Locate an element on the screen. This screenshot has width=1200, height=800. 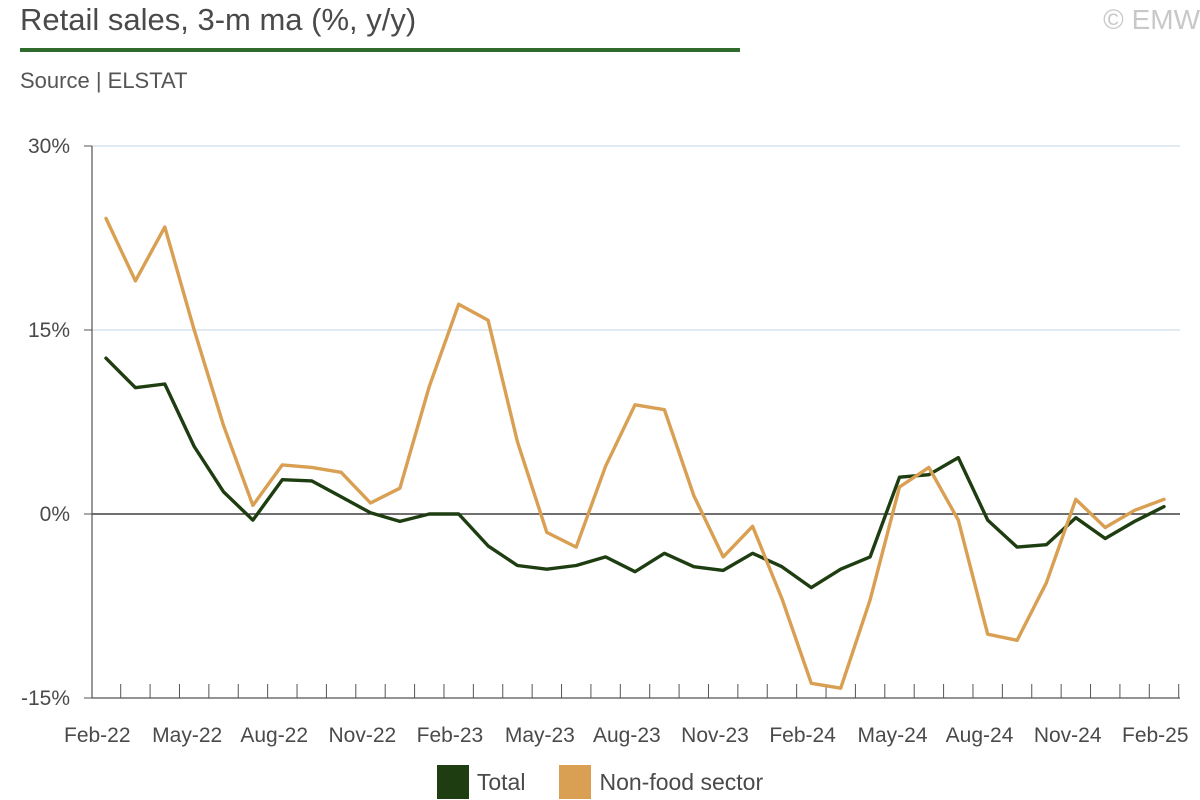
y-tick-labels: 30% 15% 0% -15% is located at coordinates (45, 422).